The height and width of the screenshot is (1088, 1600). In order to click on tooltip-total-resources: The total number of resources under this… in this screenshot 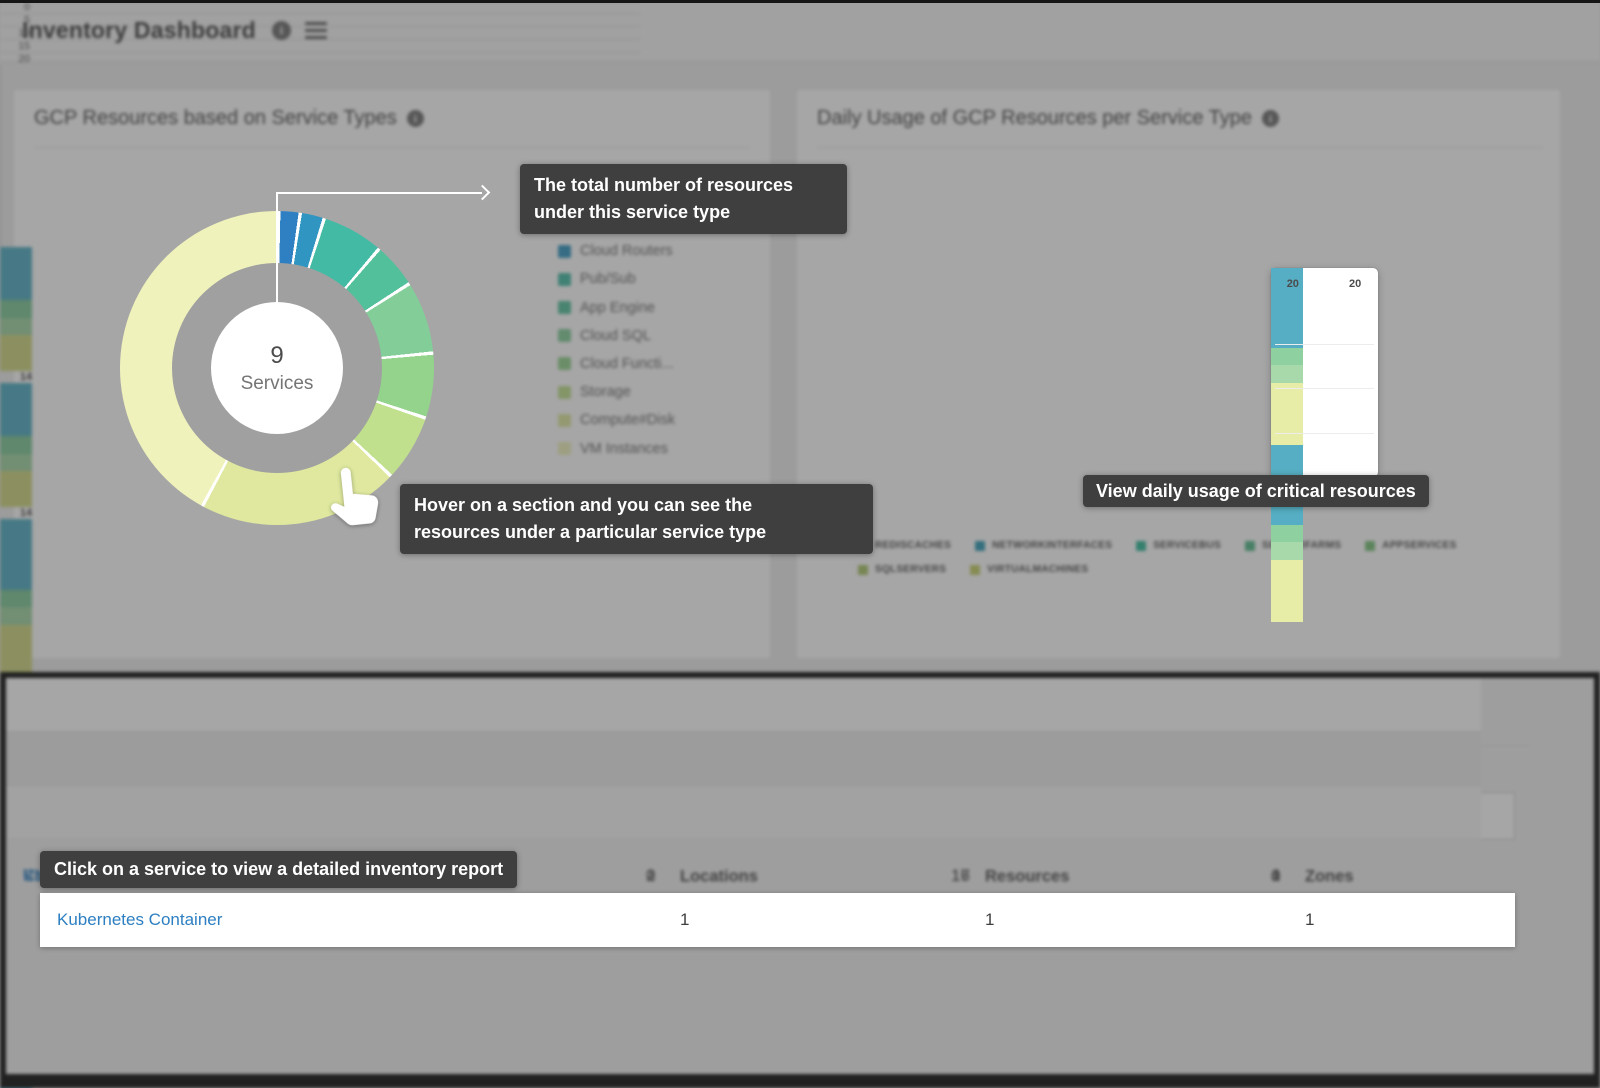, I will do `click(683, 199)`.